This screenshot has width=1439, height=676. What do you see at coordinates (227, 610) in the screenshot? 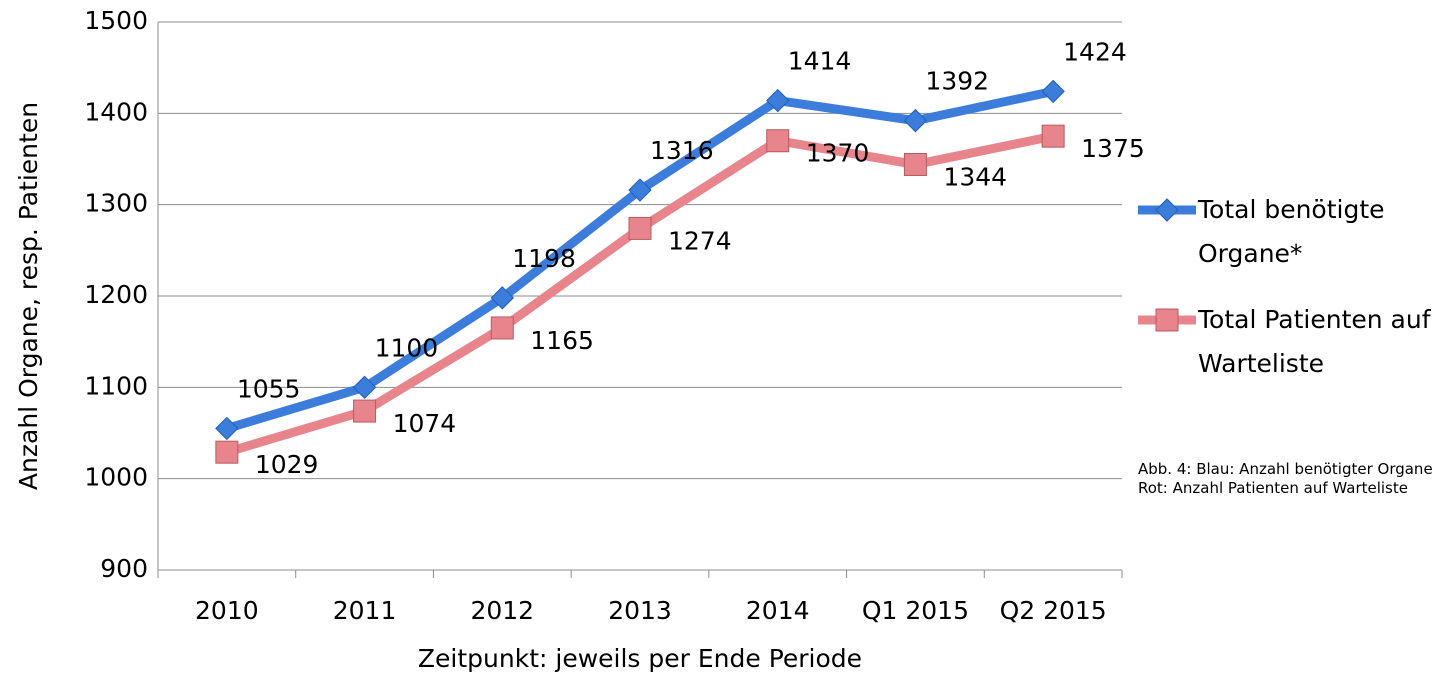
I see `x-tick-label: 2010` at bounding box center [227, 610].